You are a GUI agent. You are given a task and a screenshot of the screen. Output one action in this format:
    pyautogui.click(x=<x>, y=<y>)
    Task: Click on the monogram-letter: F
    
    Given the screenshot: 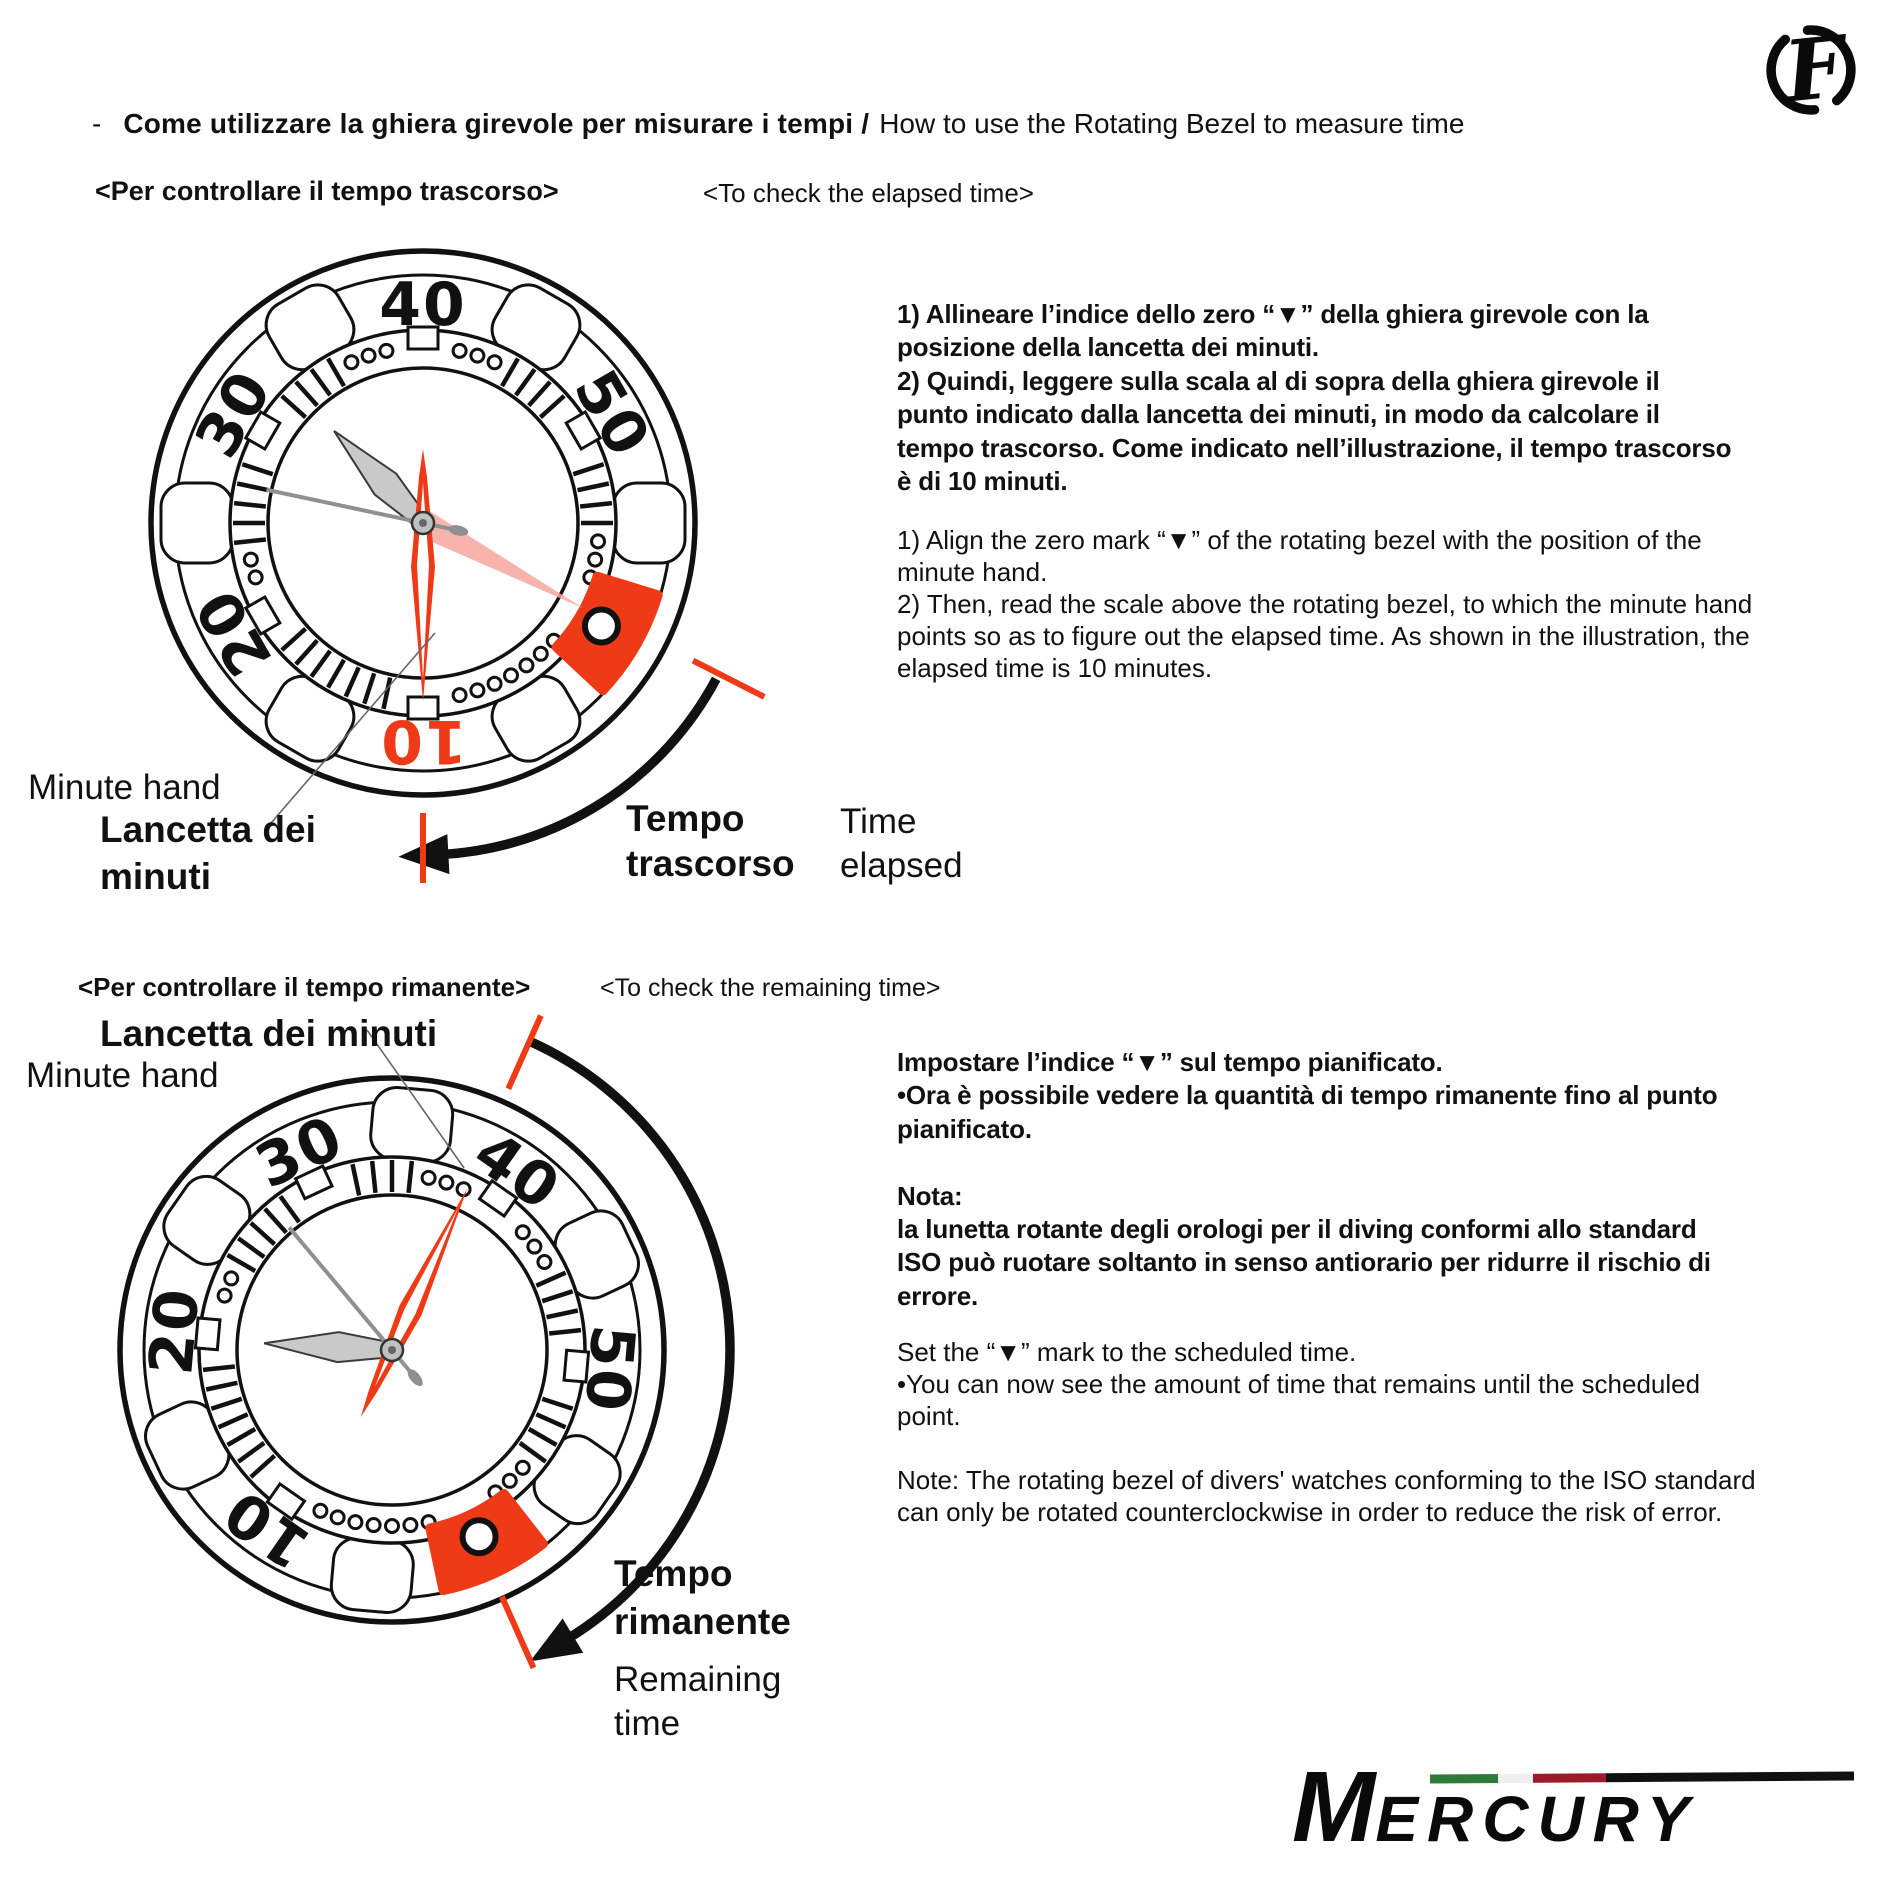 What is the action you would take?
    pyautogui.click(x=1816, y=68)
    